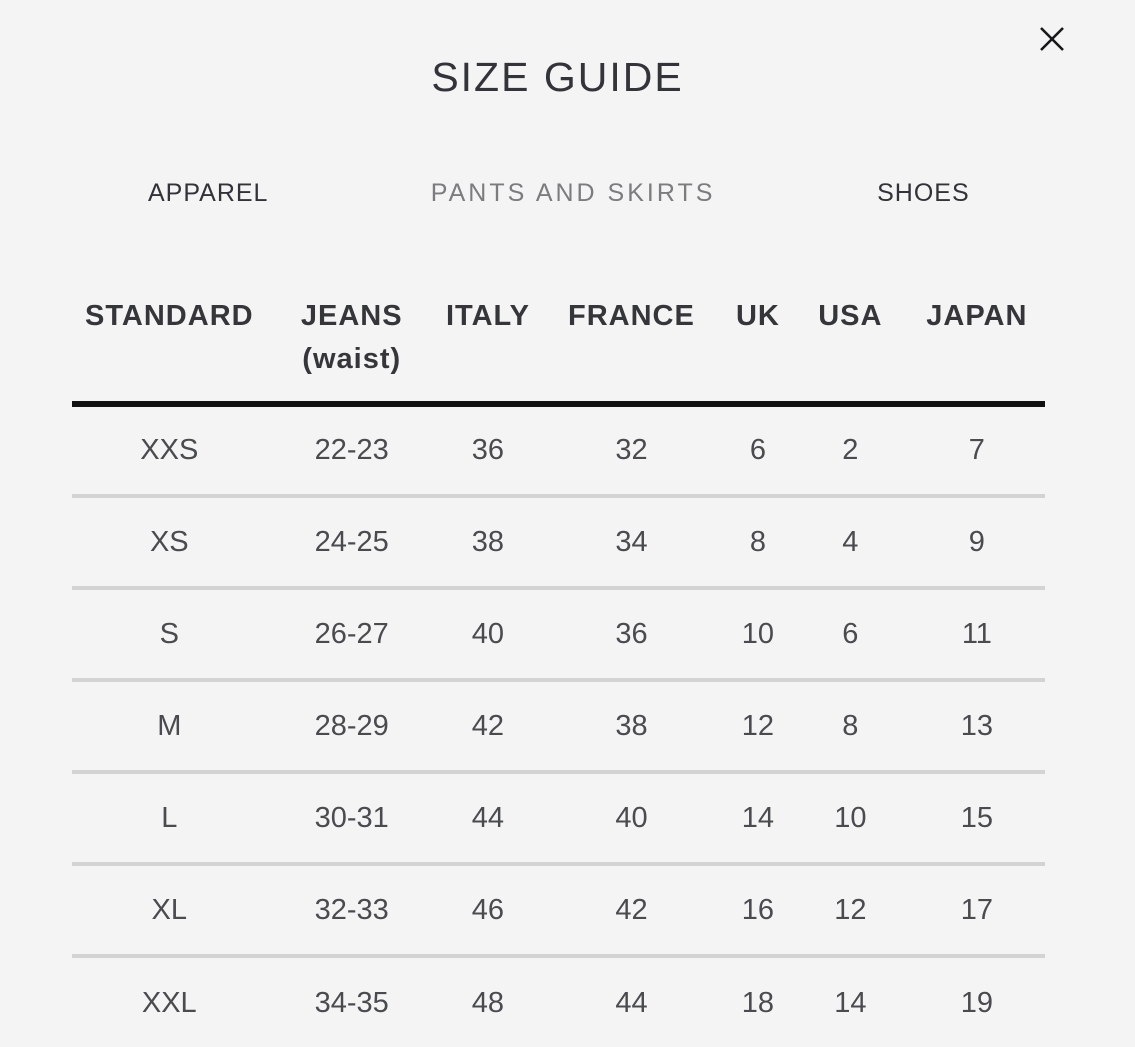 Image resolution: width=1135 pixels, height=1047 pixels. I want to click on cell-jeans: 30-31, so click(351, 819).